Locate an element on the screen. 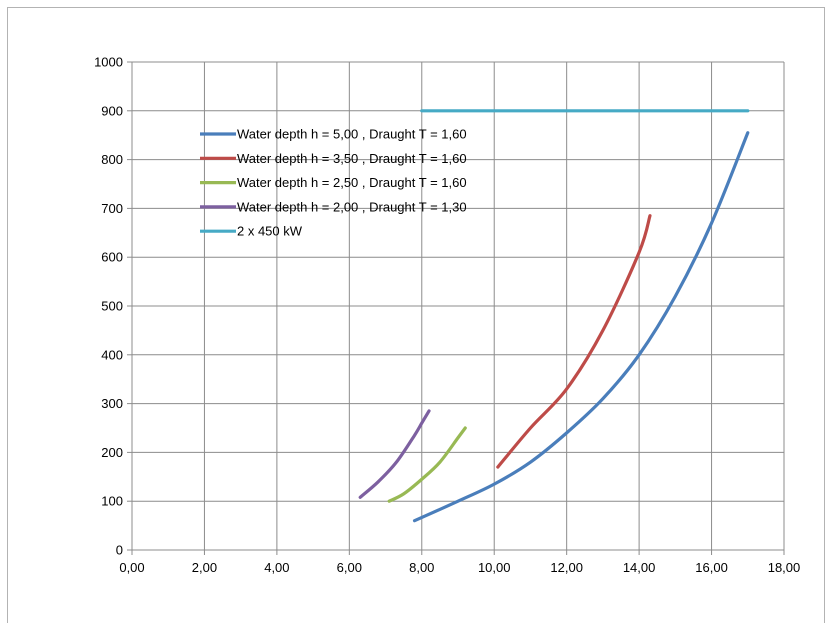  x-tick-label: 8,00 is located at coordinates (421, 567).